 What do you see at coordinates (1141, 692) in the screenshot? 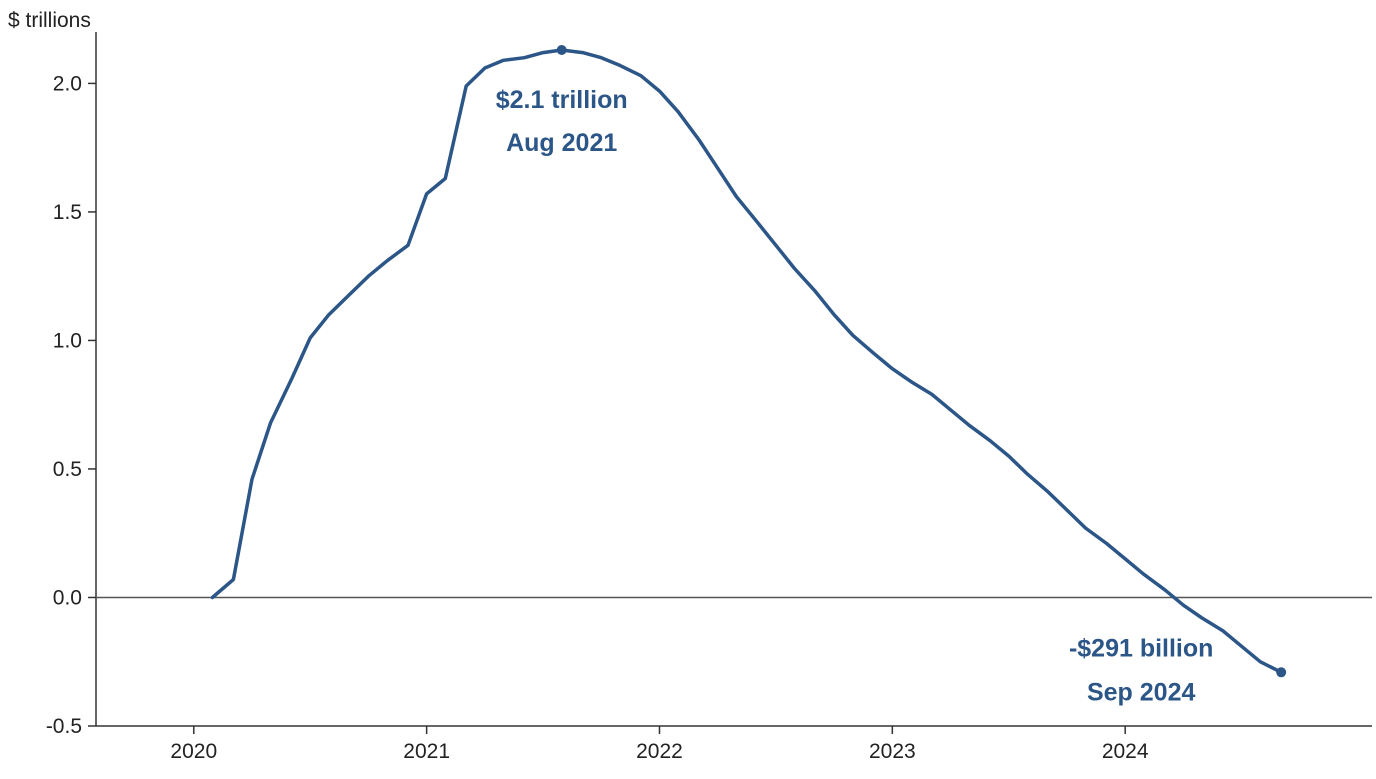
I see `annotation-date: Sep 2024` at bounding box center [1141, 692].